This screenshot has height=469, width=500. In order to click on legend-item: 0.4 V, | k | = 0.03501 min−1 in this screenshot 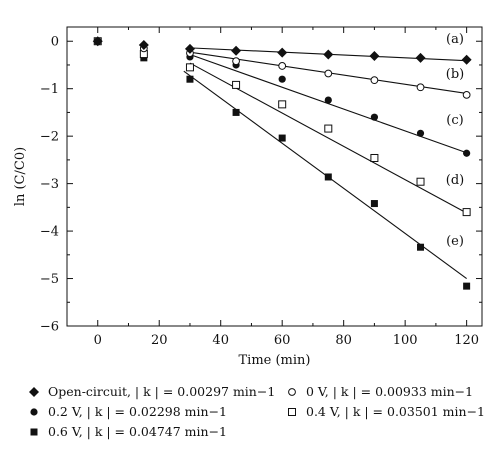, I will do `click(385, 411)`.